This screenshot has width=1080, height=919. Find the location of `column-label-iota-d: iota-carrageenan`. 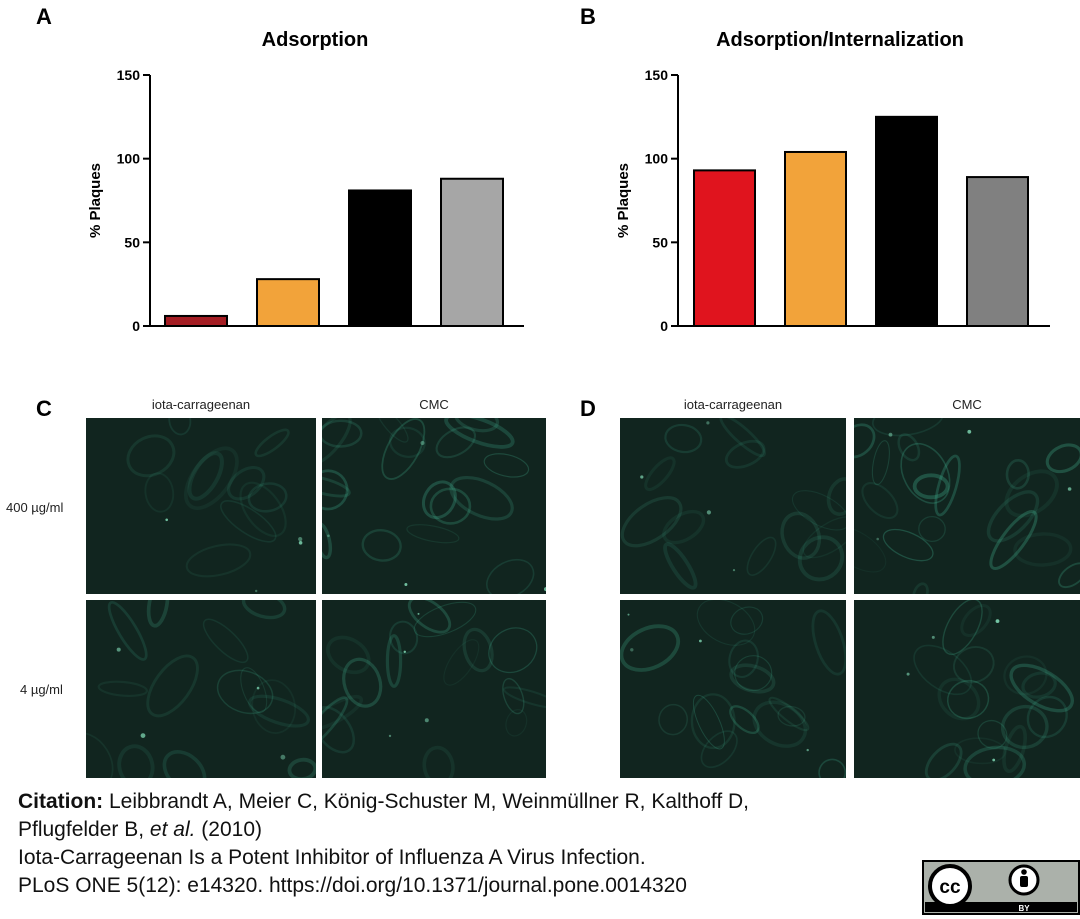

column-label-iota-d: iota-carrageenan is located at coordinates (733, 404).